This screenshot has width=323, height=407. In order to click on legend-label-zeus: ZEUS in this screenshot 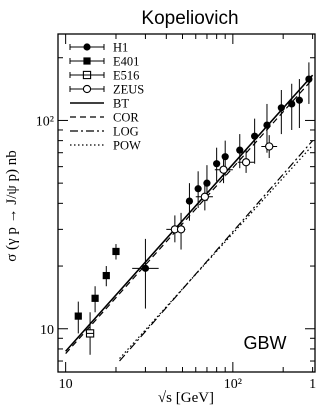, I will do `click(128, 90)`.